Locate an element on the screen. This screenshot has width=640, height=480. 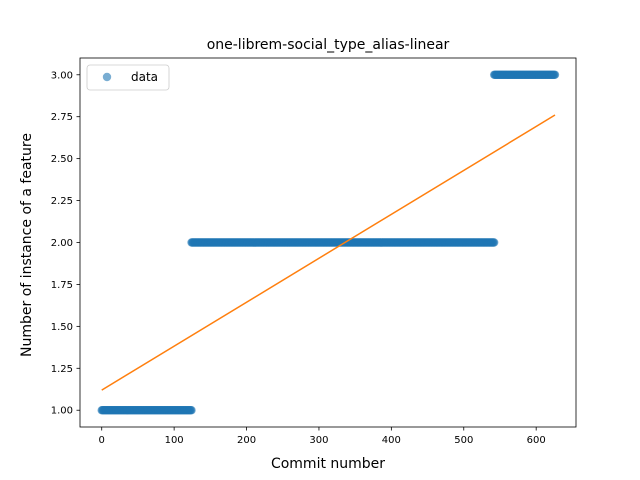
y-tick-label: 1.00 is located at coordinates (62, 411).